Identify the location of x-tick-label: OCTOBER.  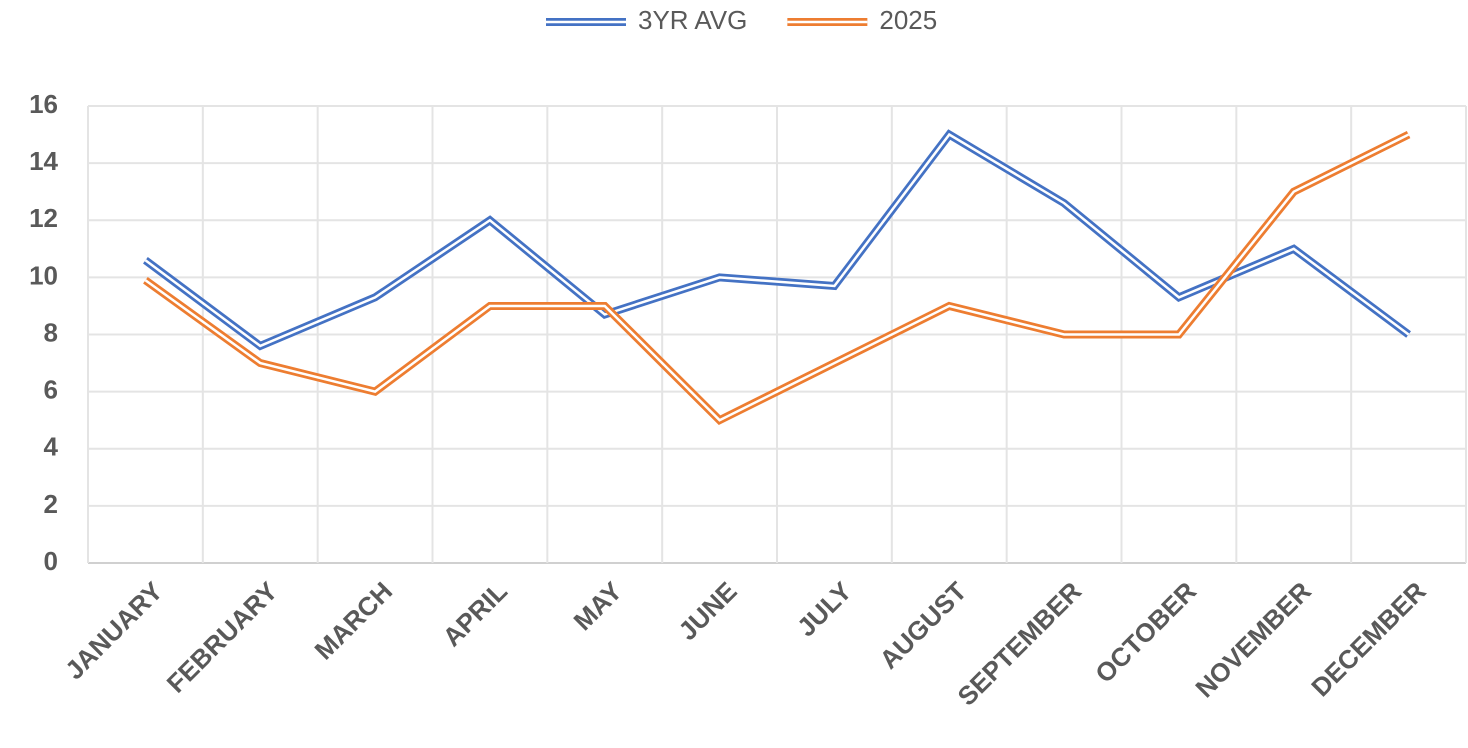
(1145, 632).